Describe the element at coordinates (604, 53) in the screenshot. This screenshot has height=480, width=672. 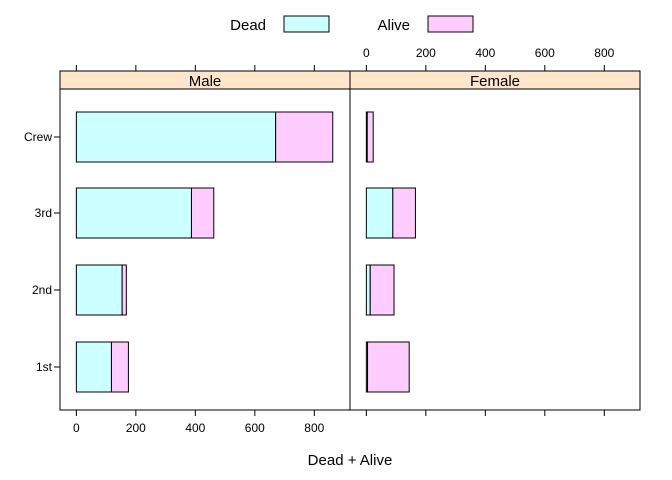
I see `x-tick-label-top-800: 800` at that location.